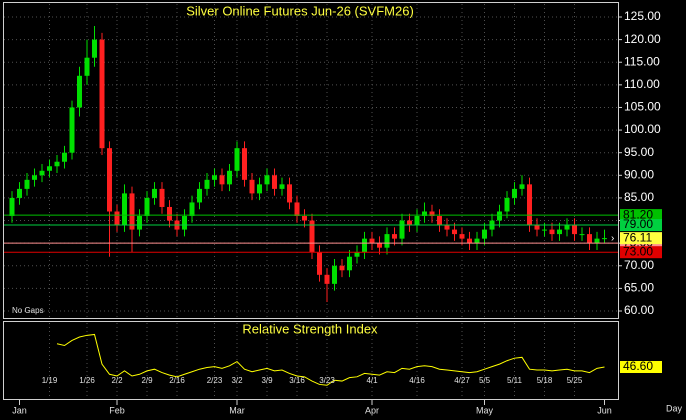  I want to click on y-tick-label: 115.00, so click(642, 61).